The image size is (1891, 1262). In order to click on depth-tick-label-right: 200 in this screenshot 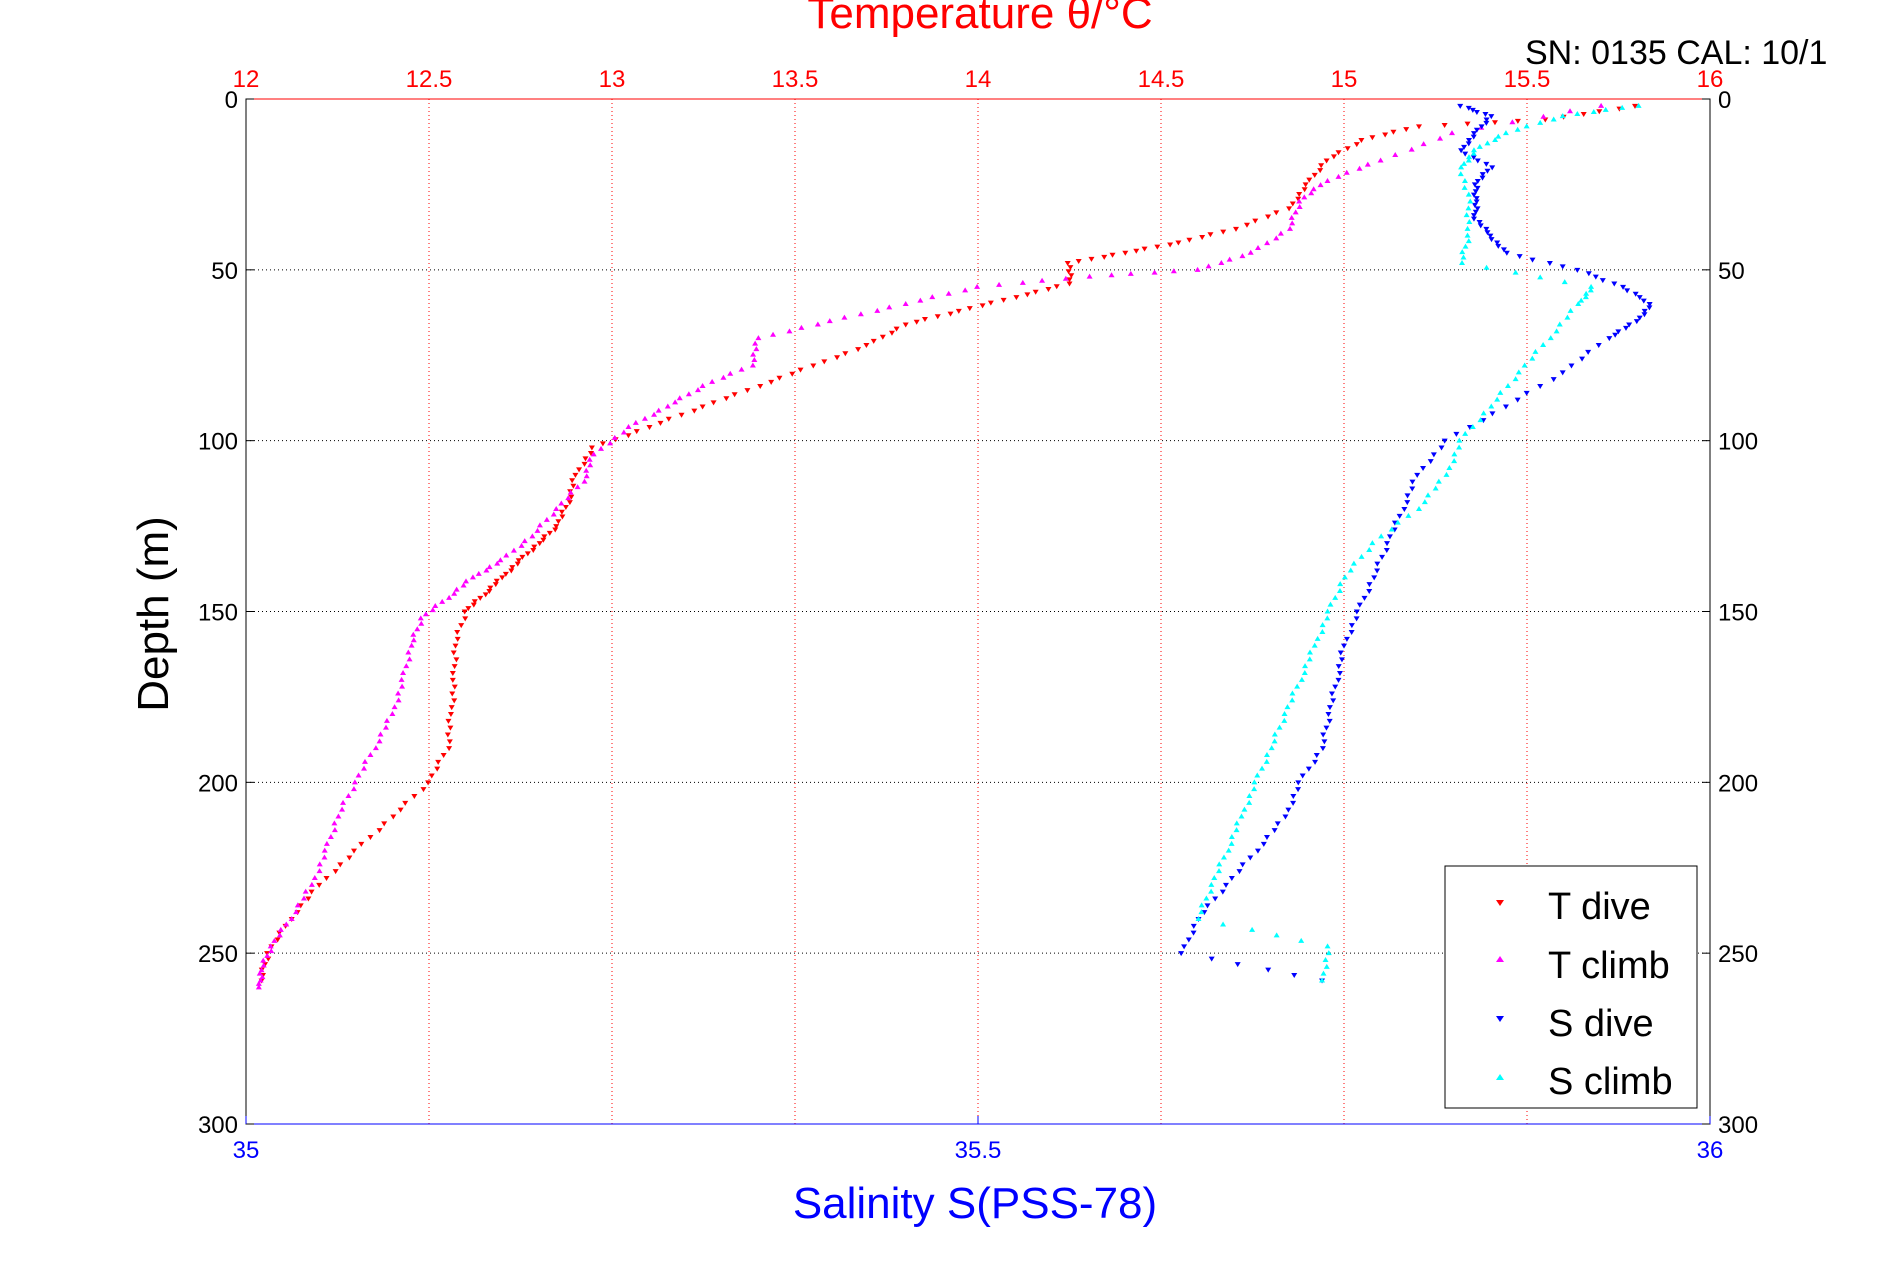, I will do `click(1738, 783)`.